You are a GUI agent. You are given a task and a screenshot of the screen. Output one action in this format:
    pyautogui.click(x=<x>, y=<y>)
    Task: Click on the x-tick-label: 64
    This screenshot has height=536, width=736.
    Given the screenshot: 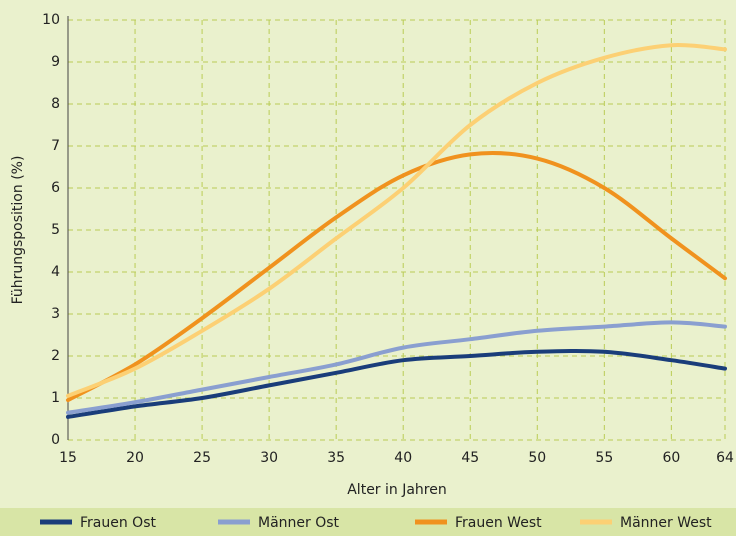 What is the action you would take?
    pyautogui.click(x=725, y=458)
    